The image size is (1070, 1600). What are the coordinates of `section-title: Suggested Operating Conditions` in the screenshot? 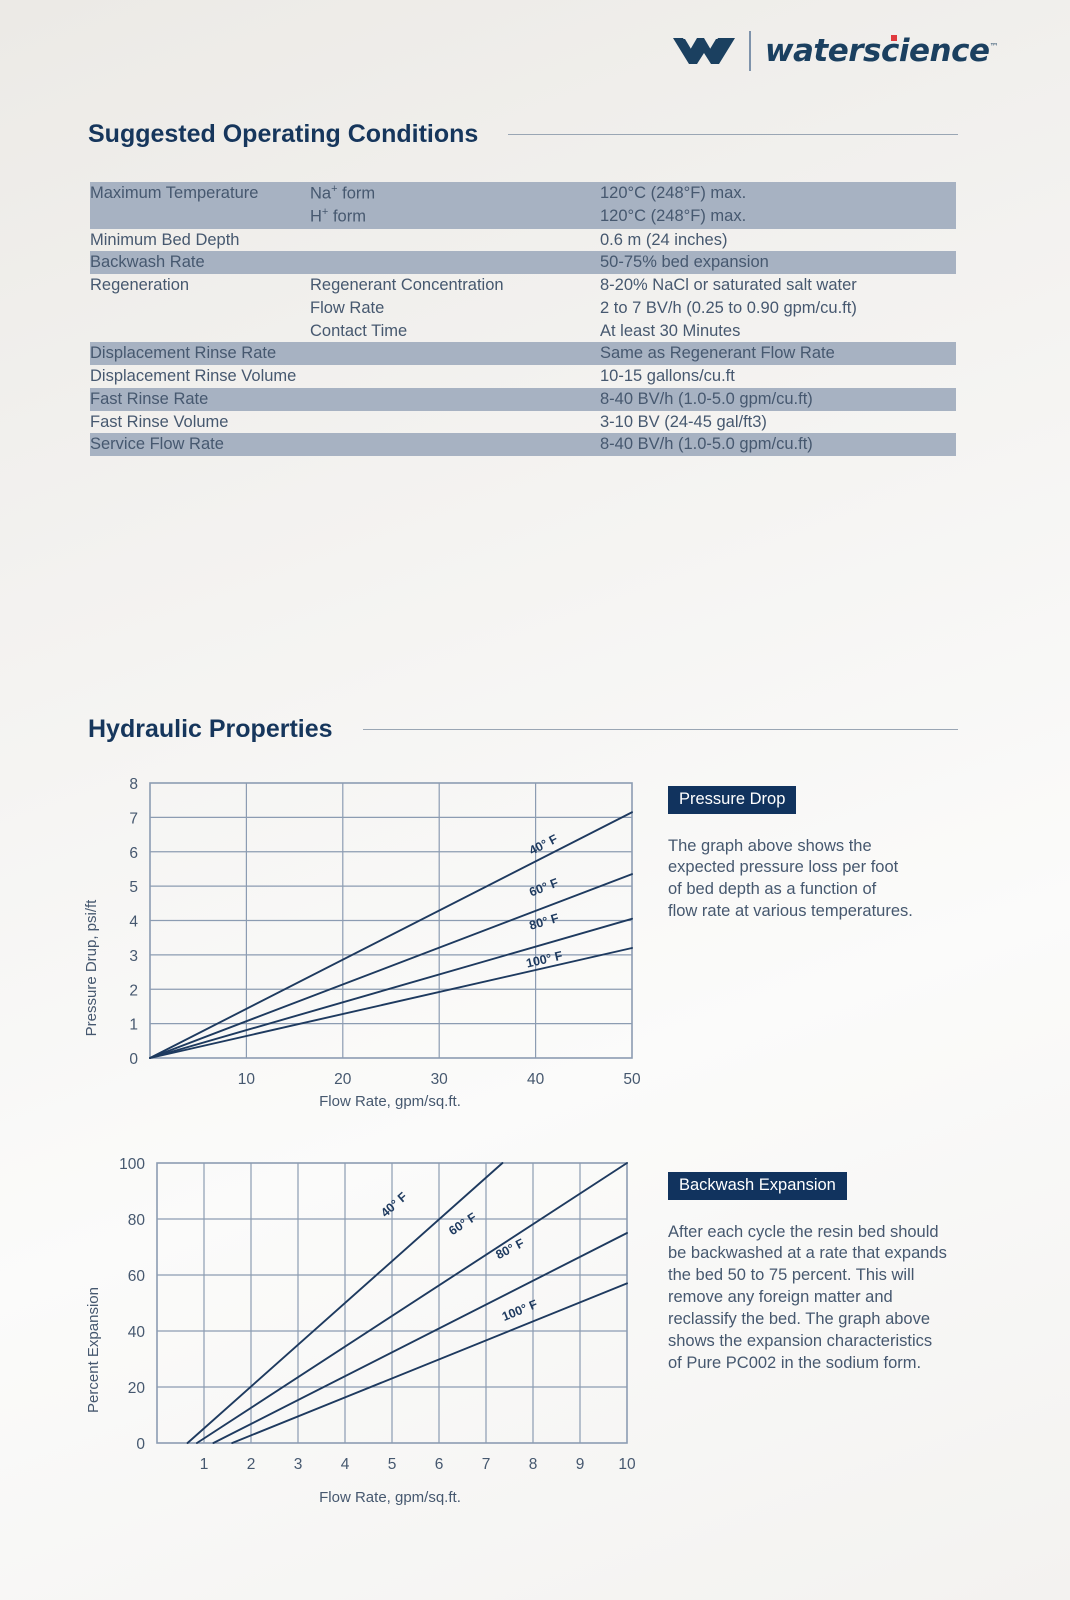 It's located at (283, 134).